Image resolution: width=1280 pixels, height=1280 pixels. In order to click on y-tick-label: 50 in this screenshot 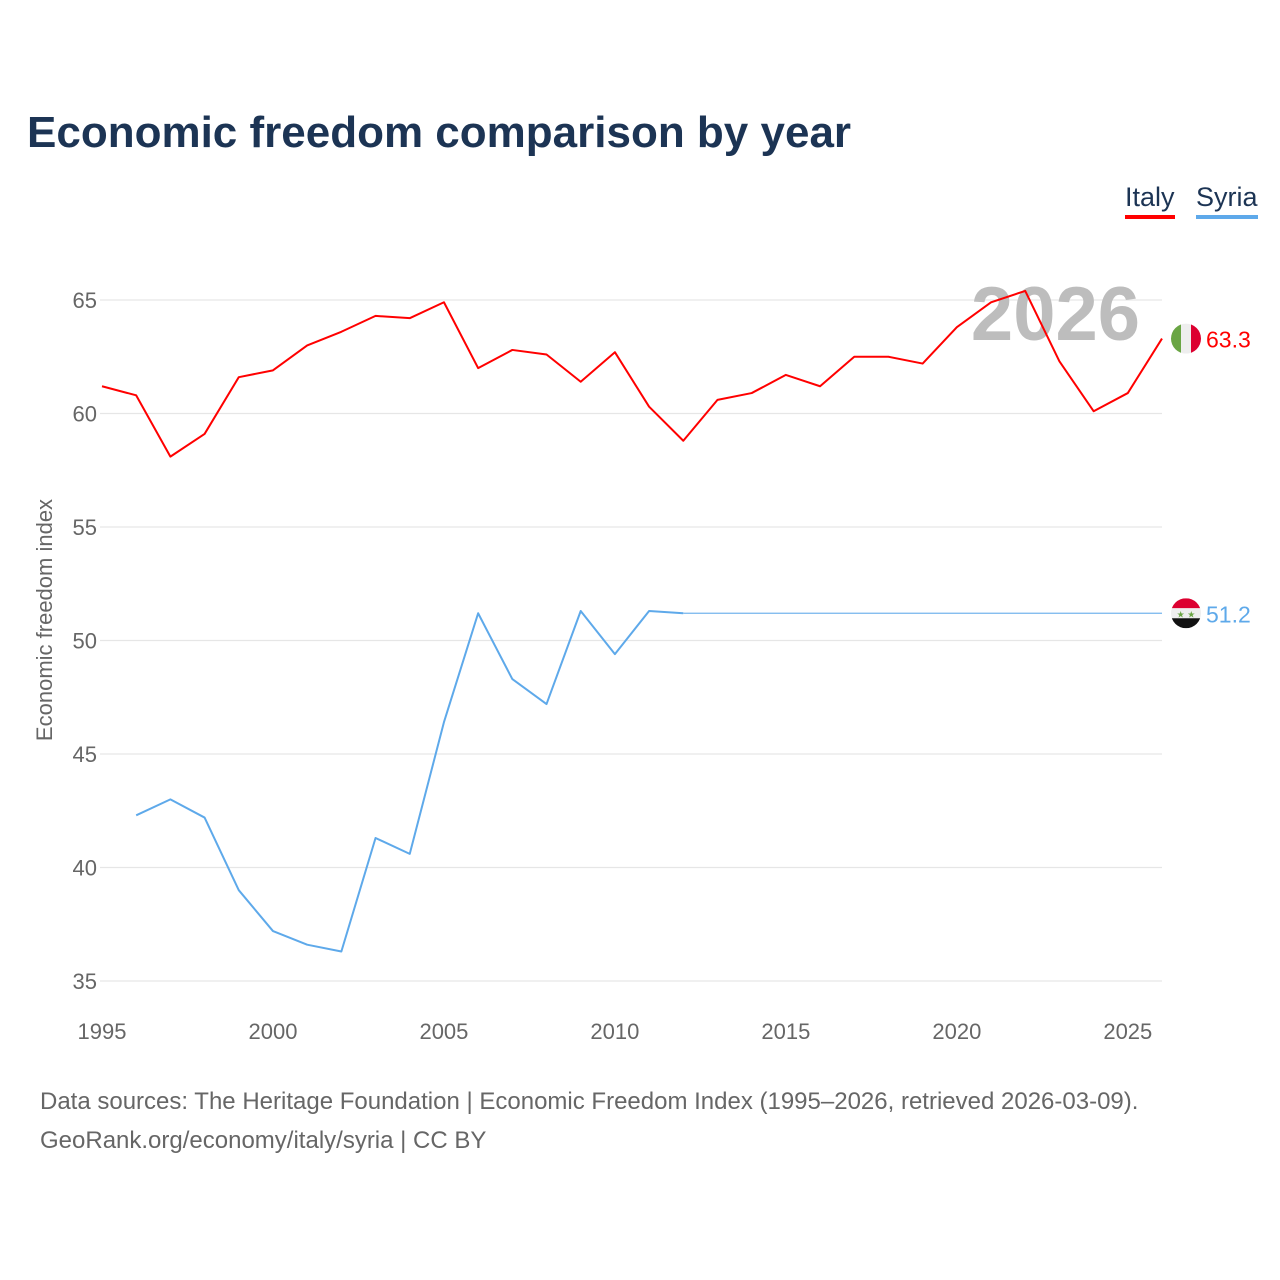, I will do `click(85, 641)`.